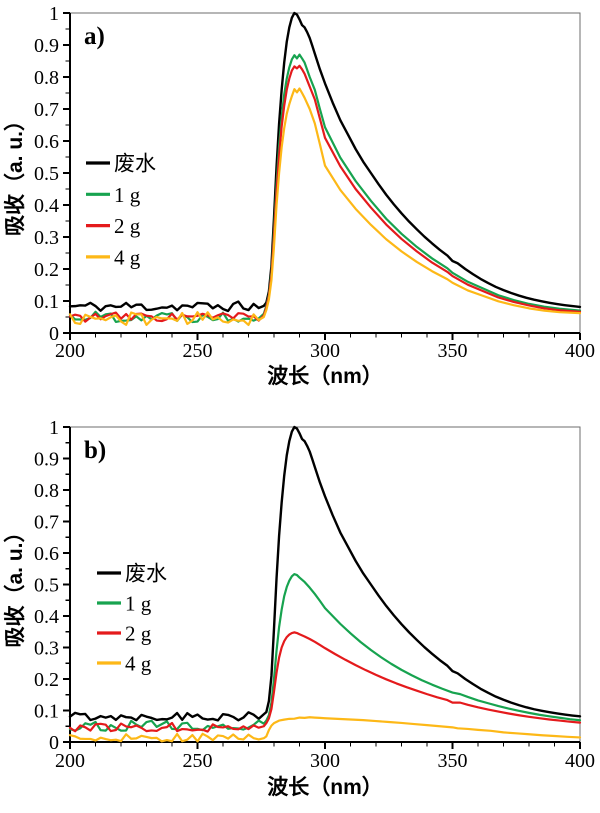  Describe the element at coordinates (94, 36) in the screenshot. I see `panel-letter-label: a)` at that location.